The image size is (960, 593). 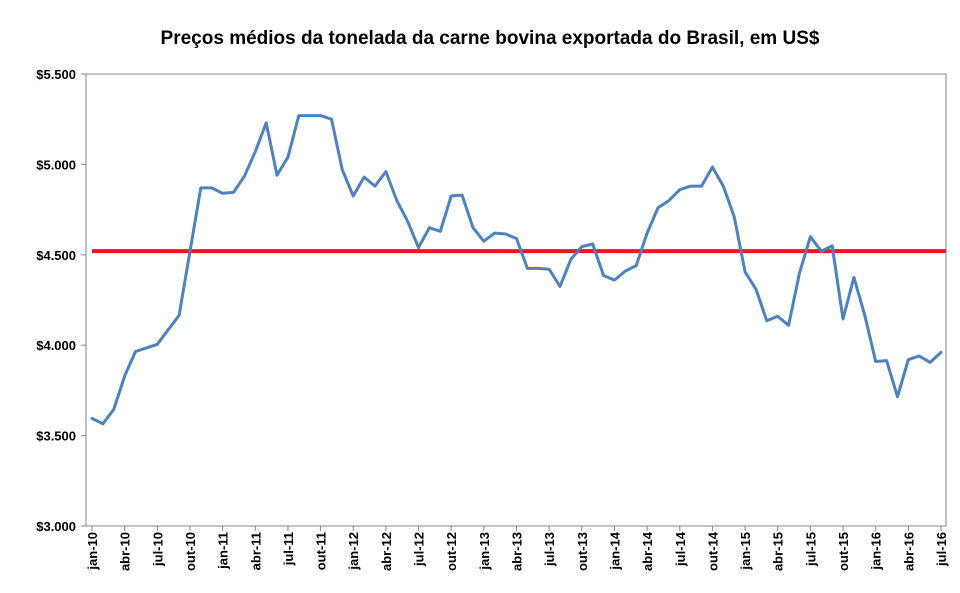 I want to click on y-tick-label: $4.000, so click(x=56, y=345).